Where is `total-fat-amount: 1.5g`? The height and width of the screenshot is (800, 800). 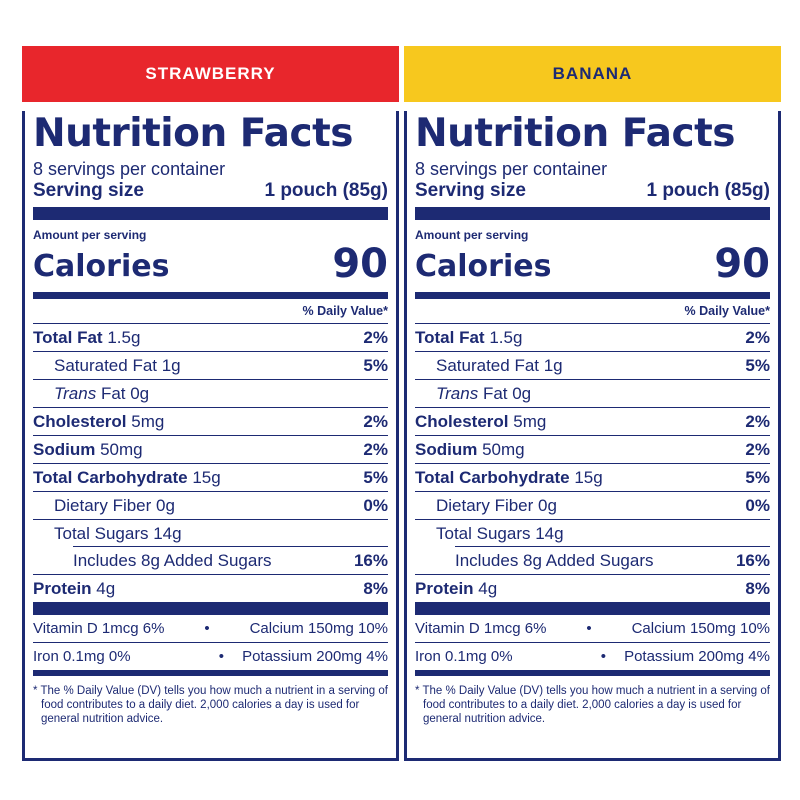 total-fat-amount: 1.5g is located at coordinates (506, 337).